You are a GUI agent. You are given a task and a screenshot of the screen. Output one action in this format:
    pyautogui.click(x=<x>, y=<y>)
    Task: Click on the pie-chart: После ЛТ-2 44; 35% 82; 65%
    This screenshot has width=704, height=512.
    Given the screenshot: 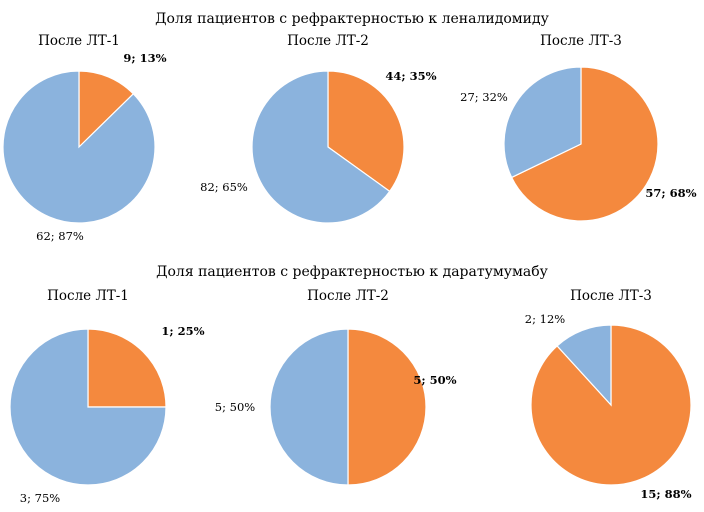 What is the action you would take?
    pyautogui.click(x=318, y=128)
    